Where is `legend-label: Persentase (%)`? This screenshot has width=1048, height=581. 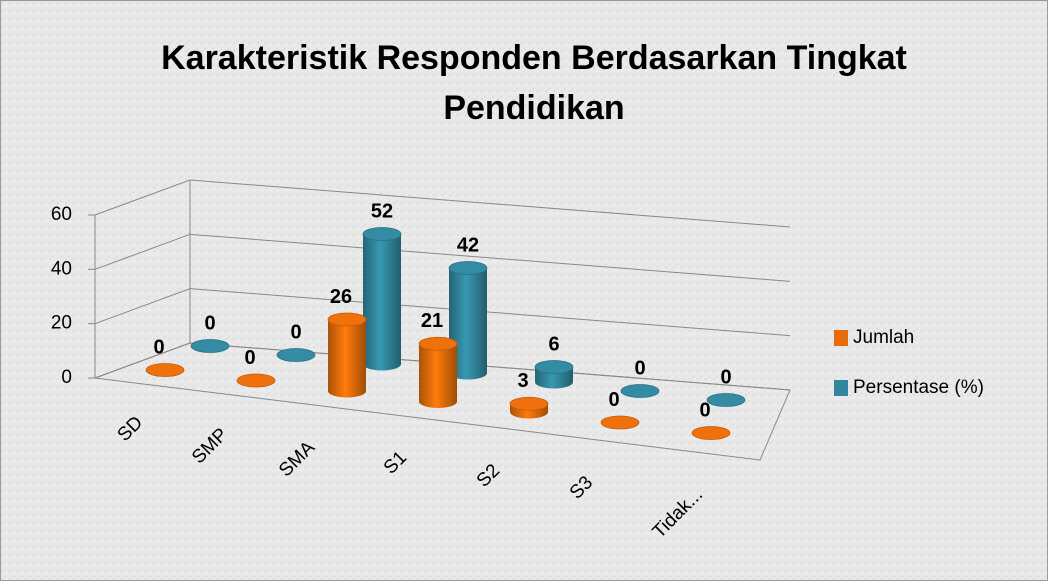 legend-label: Persentase (%) is located at coordinates (918, 387).